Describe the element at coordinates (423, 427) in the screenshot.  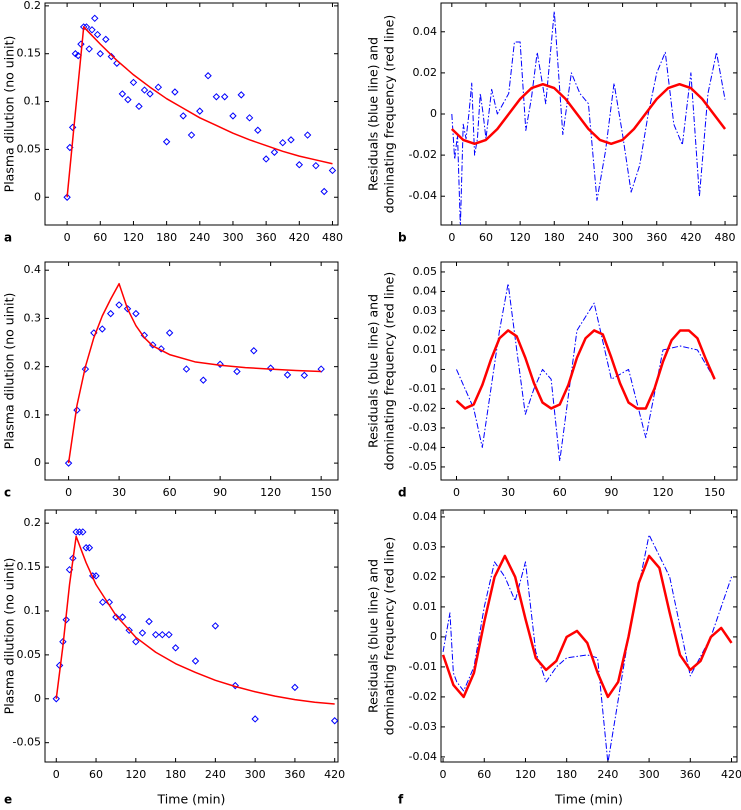
I see `y-tick-label: -0.03` at that location.